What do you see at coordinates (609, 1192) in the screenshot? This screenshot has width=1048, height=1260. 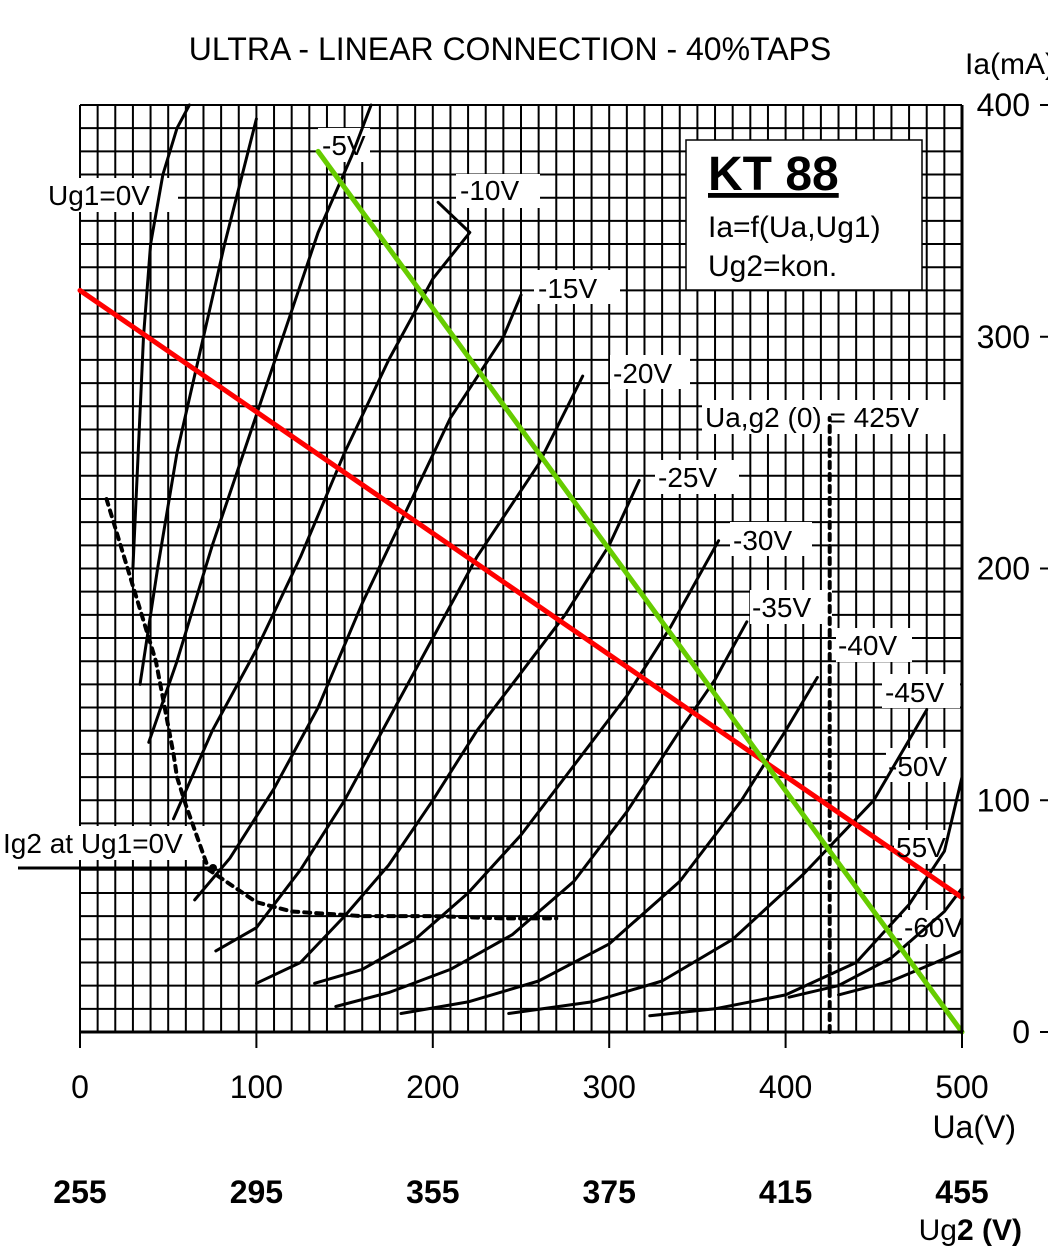 I see `secondary-tick-label: 375` at bounding box center [609, 1192].